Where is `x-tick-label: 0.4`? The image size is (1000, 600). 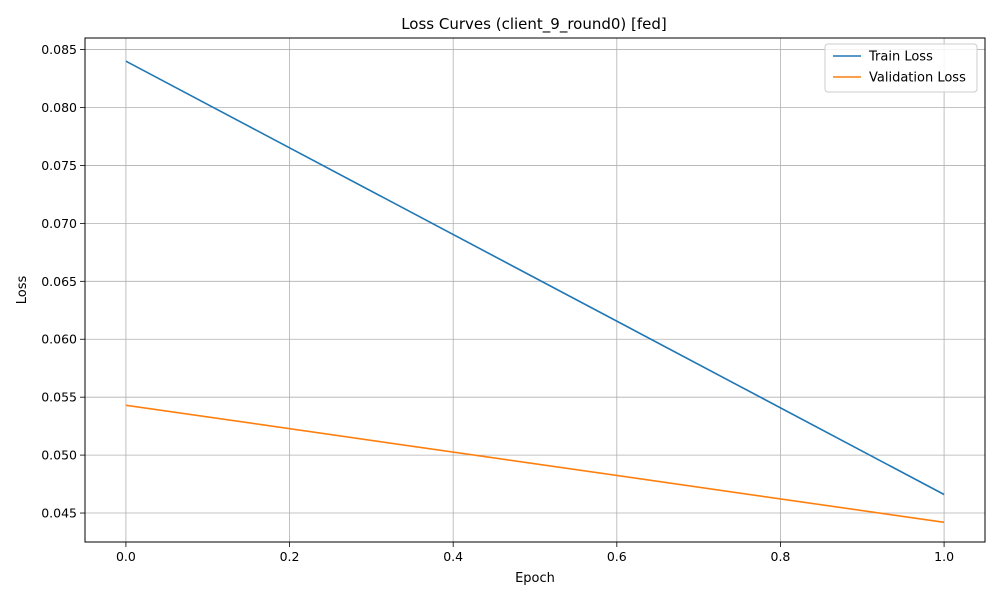 x-tick-label: 0.4 is located at coordinates (453, 556).